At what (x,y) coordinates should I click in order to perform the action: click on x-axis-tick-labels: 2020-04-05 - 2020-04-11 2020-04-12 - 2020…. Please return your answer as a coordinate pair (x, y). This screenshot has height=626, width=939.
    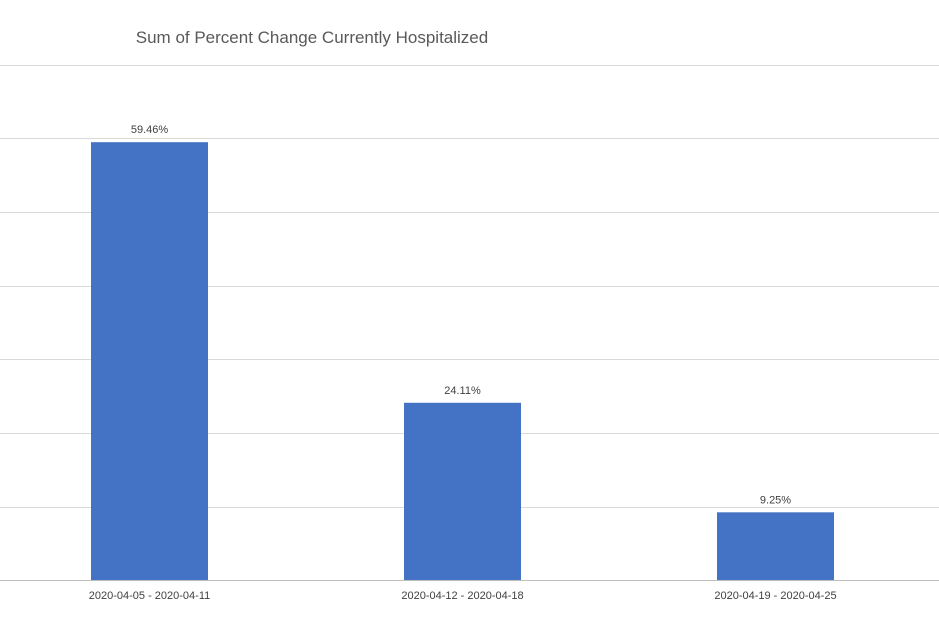
    Looking at the image, I should click on (463, 596).